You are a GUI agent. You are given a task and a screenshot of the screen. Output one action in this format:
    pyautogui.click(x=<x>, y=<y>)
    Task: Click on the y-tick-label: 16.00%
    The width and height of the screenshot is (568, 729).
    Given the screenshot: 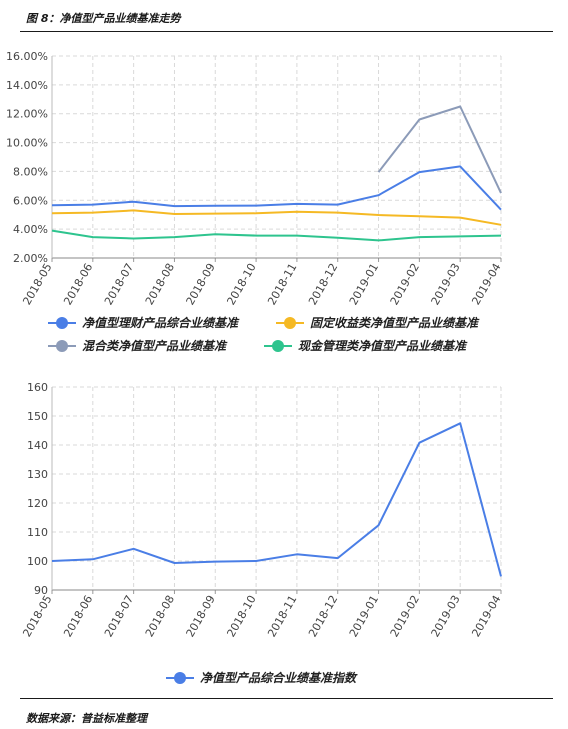 What is the action you would take?
    pyautogui.click(x=27, y=56)
    